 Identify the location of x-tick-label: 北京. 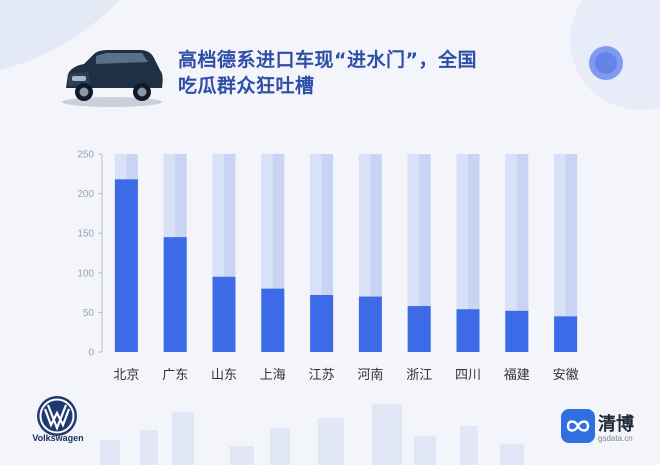
(126, 375).